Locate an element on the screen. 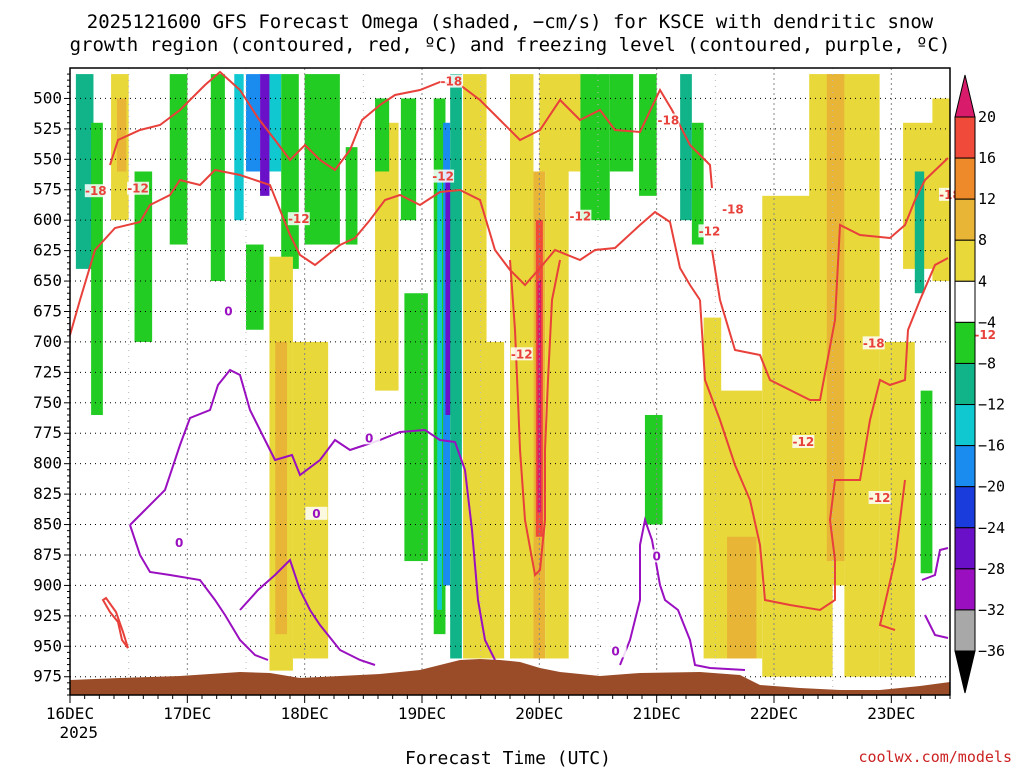 The width and height of the screenshot is (1024, 768). contour-label-7: -18 is located at coordinates (669, 121).